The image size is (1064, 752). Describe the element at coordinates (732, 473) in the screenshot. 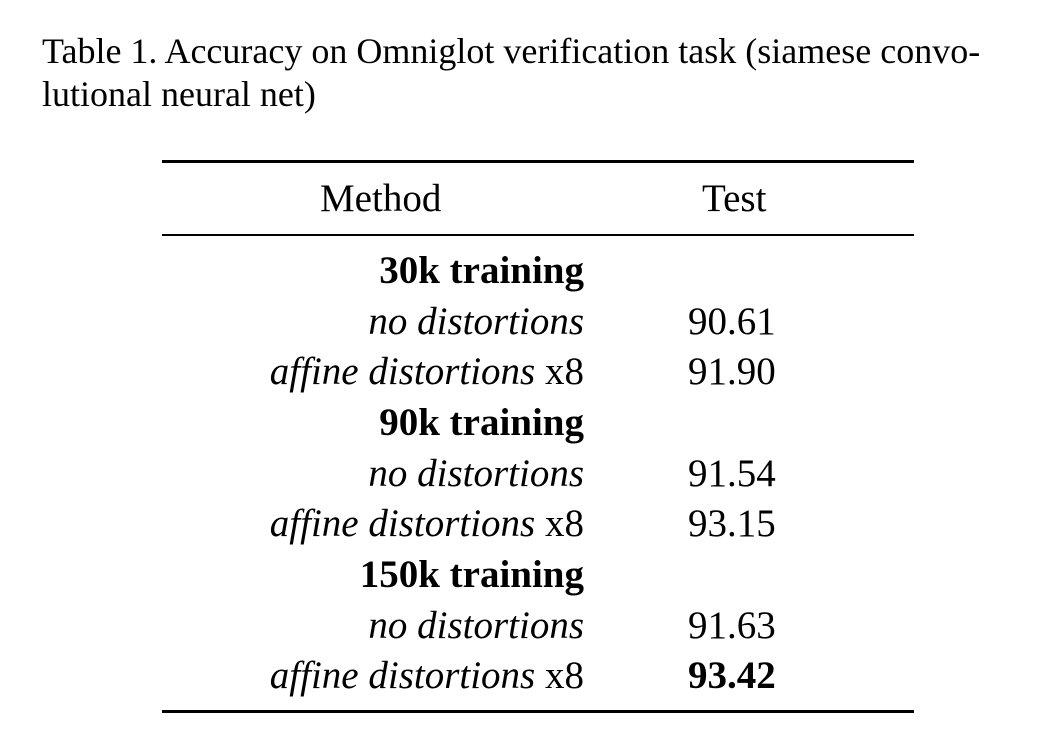

I see `test-value: 91.54` at that location.